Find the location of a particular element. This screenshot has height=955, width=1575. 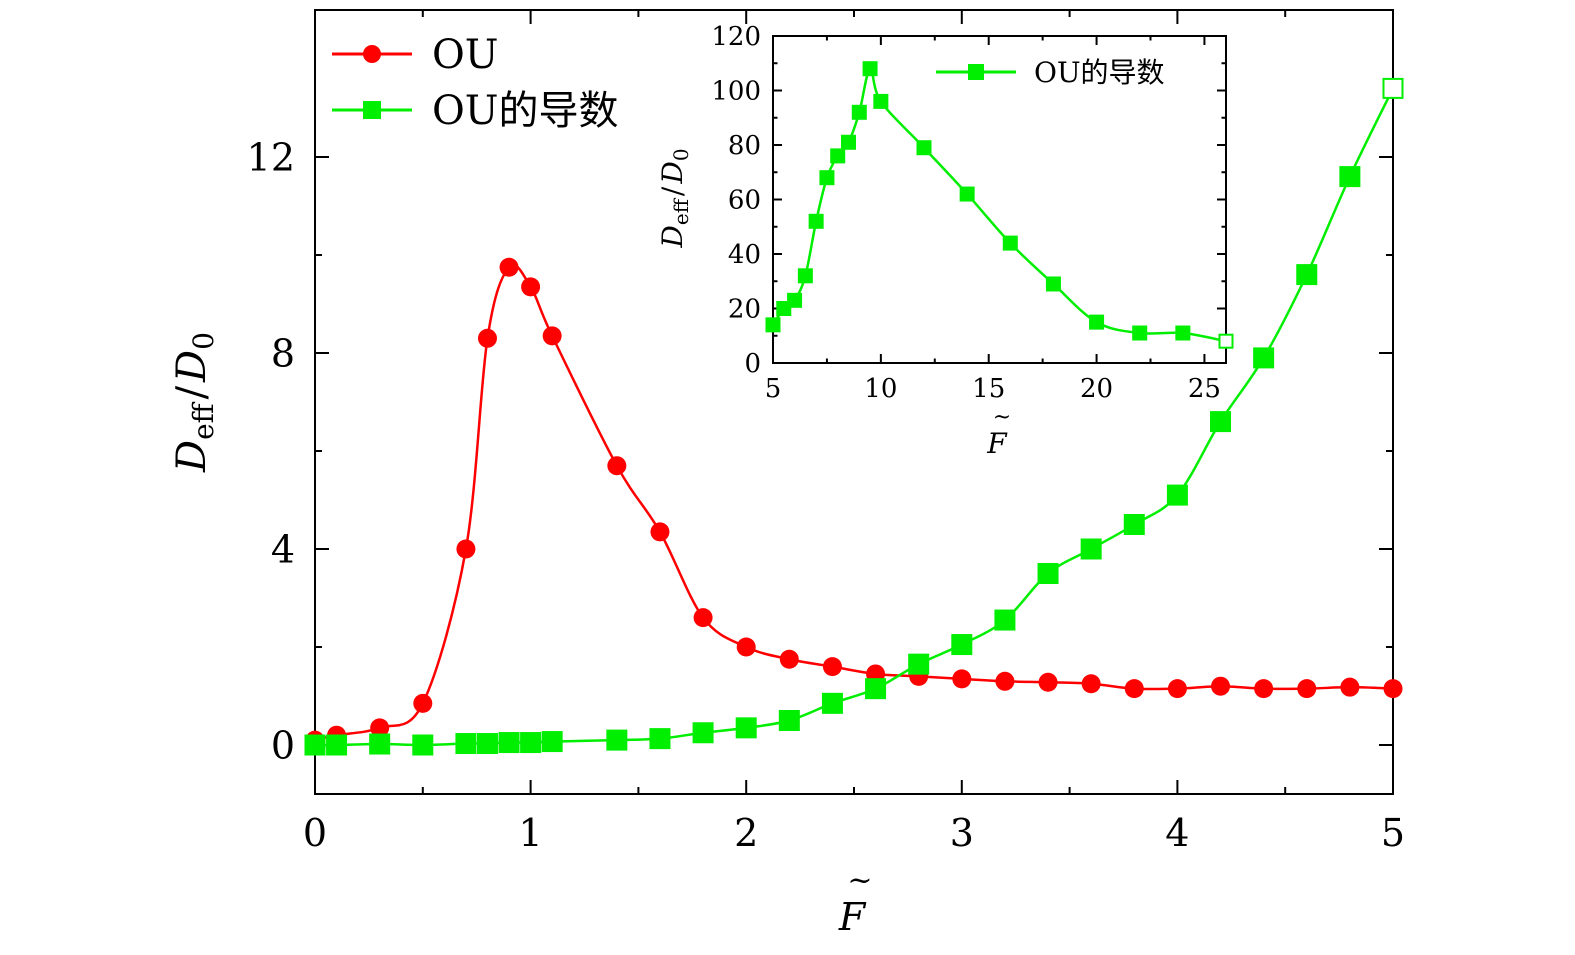

svg-text: Deff/D0 is located at coordinates (194, 402).